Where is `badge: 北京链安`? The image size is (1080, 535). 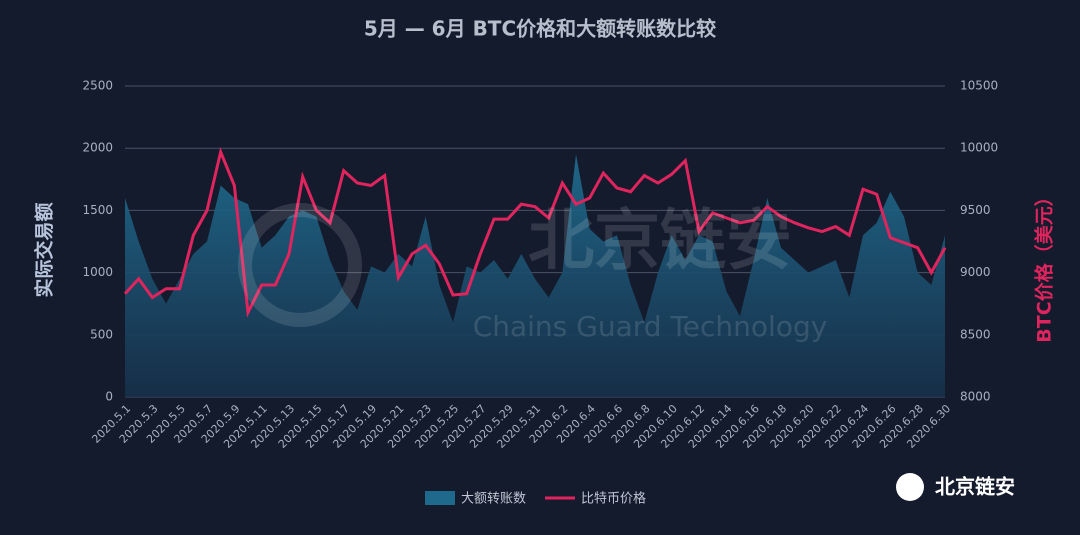
badge: 北京链安 is located at coordinates (955, 487).